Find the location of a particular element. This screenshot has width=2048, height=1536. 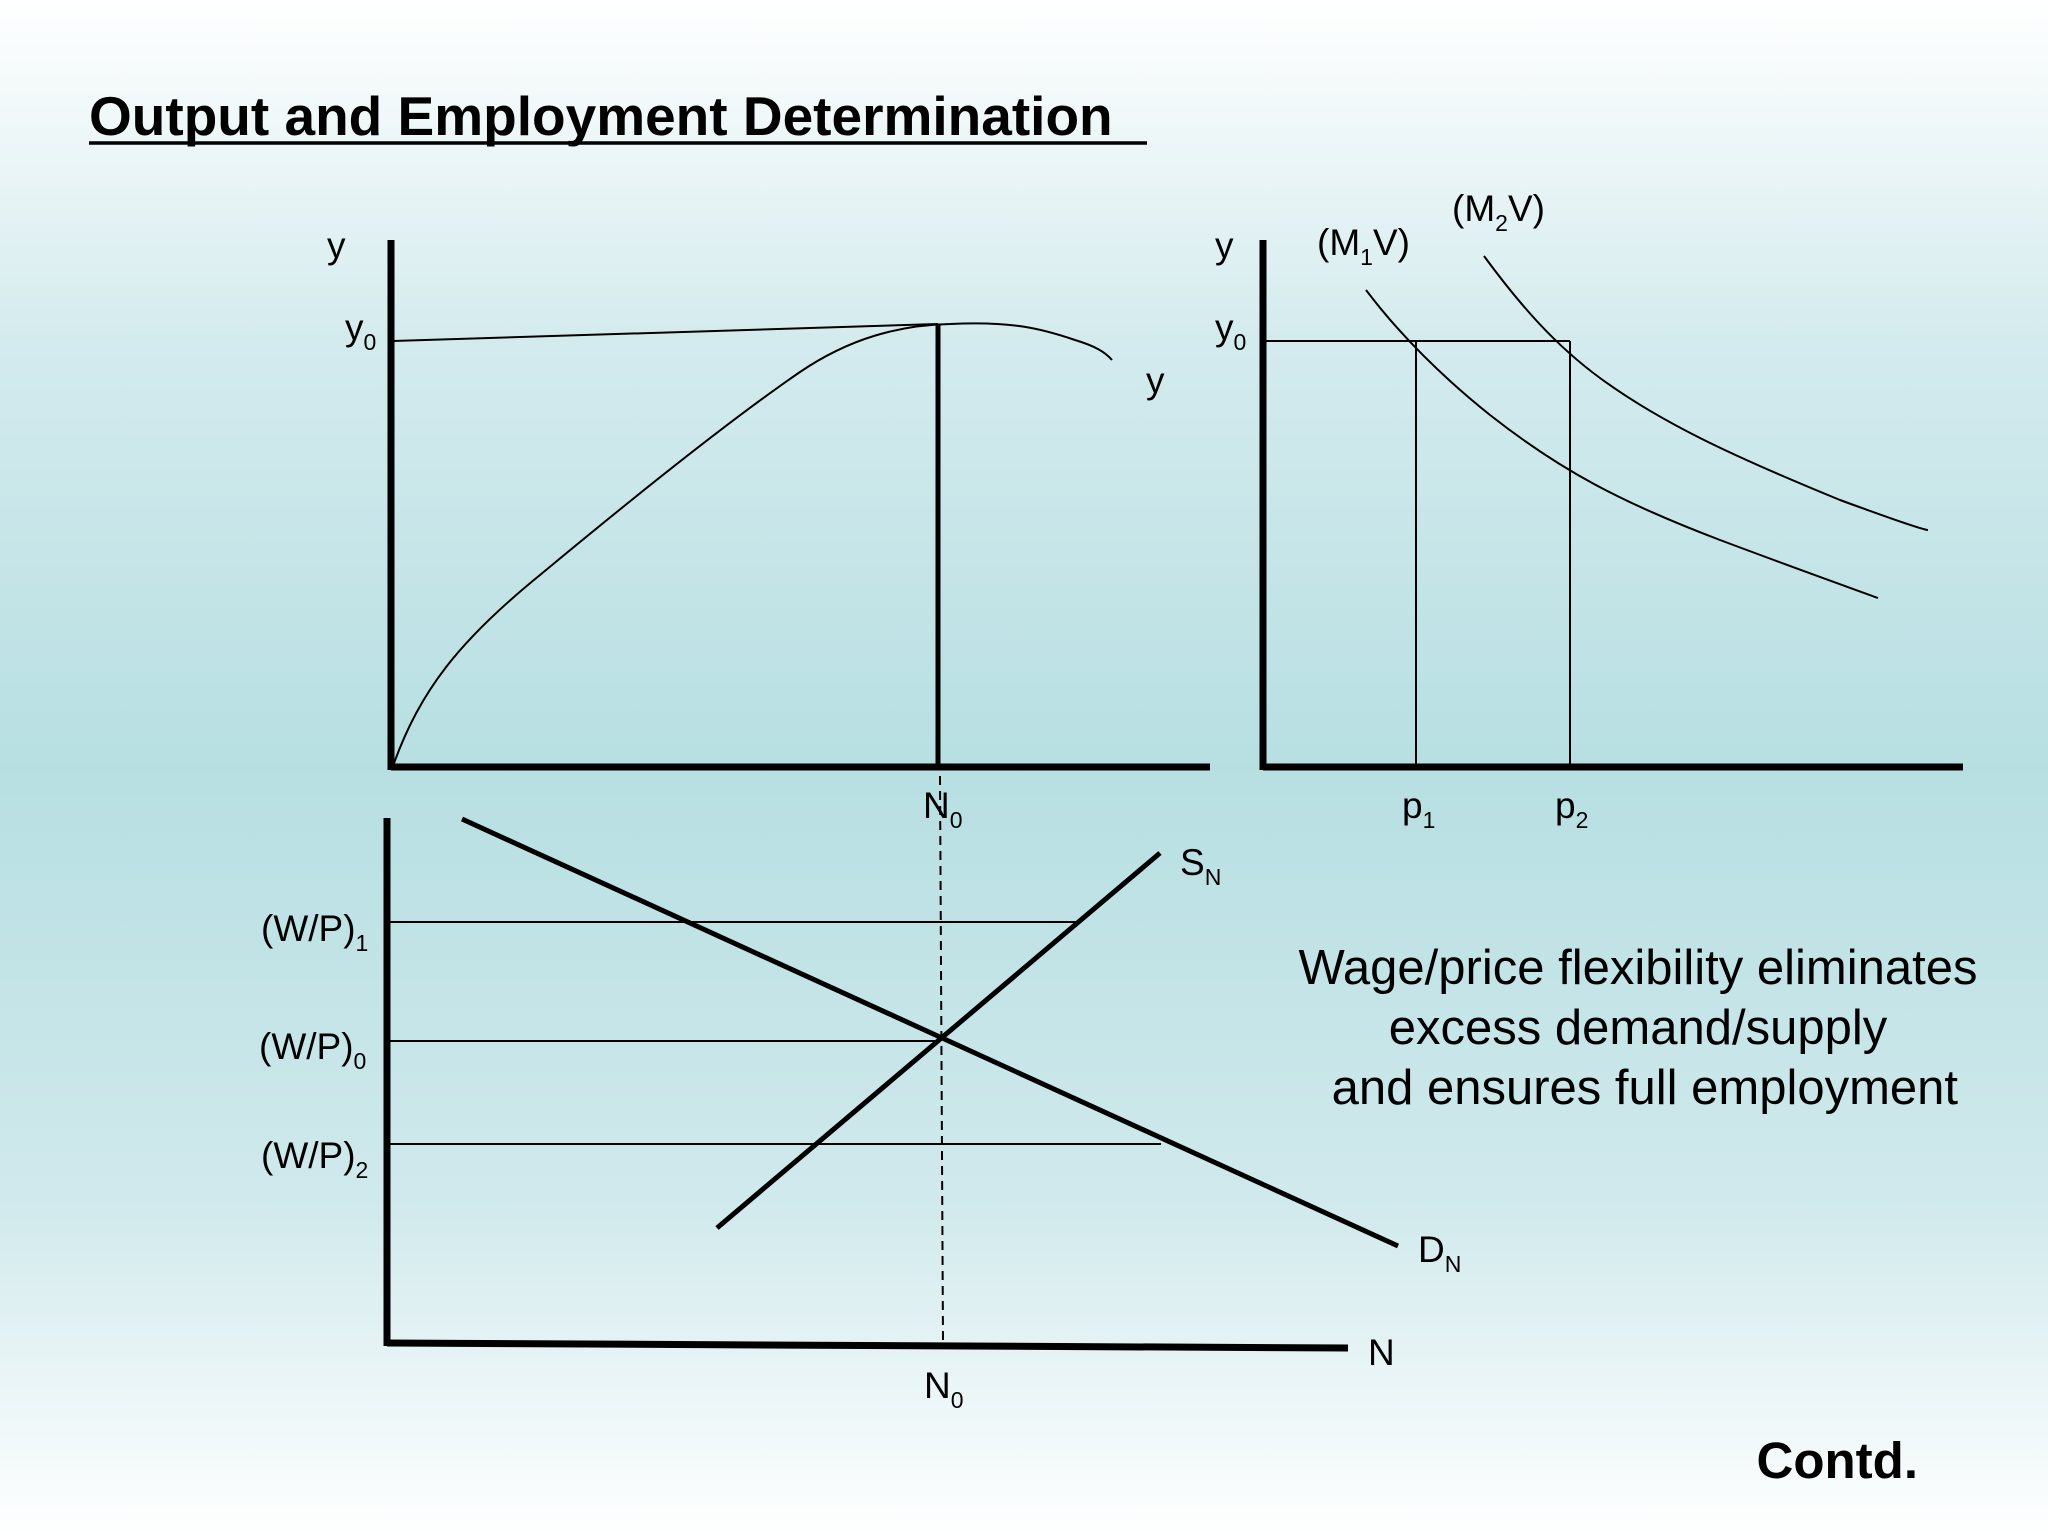

m1v-curve is located at coordinates (1622, 444).